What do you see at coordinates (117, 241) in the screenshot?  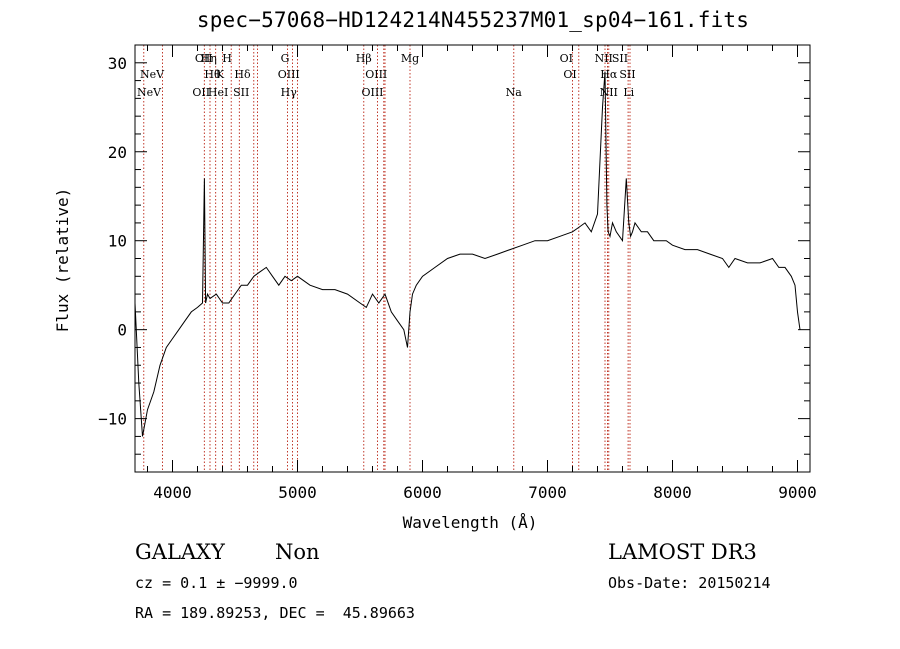 I see `y-tick-label: 10` at bounding box center [117, 241].